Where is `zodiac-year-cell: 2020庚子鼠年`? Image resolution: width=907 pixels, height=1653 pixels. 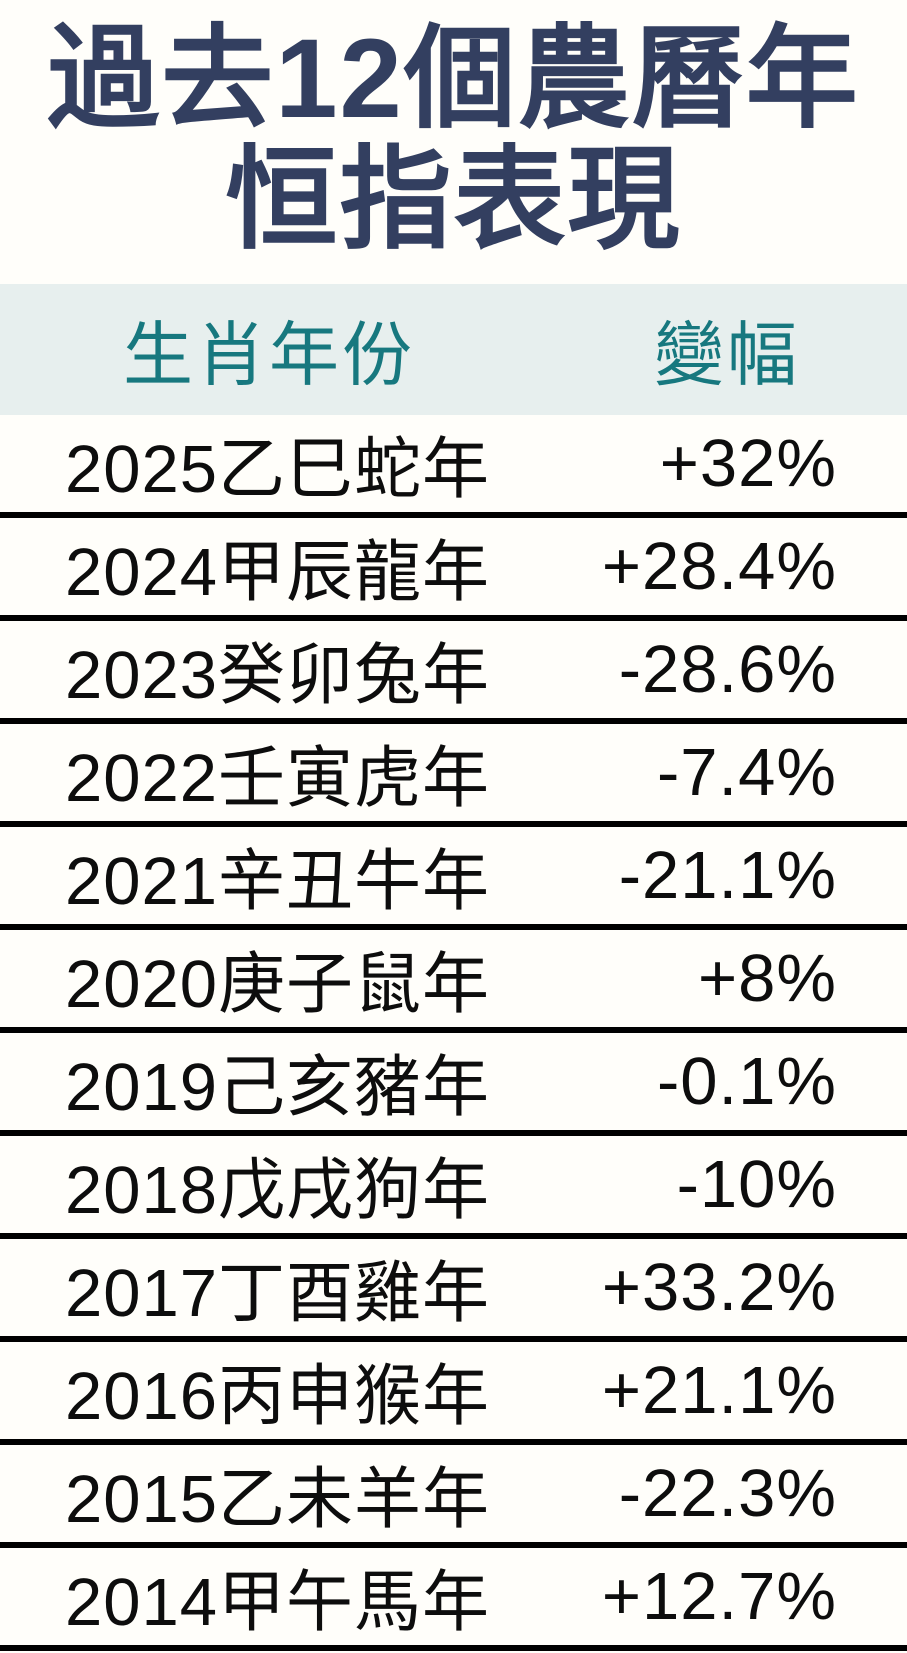
zodiac-year-cell: 2020庚子鼠年 is located at coordinates (278, 984).